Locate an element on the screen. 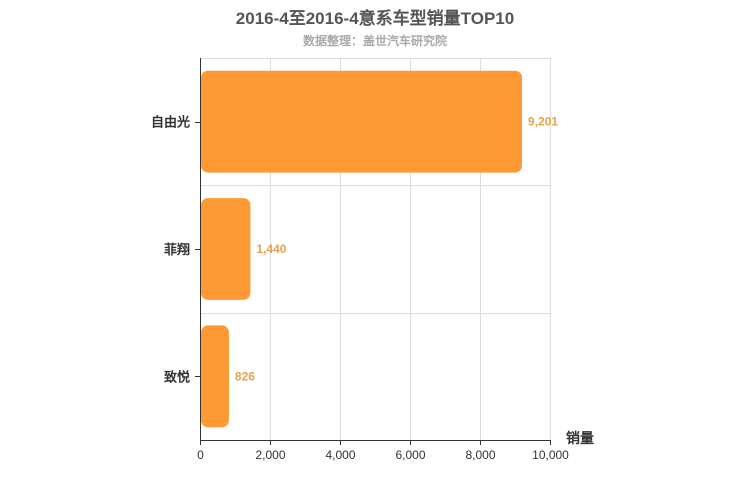  y-tick-label: 菲翔 is located at coordinates (177, 249).